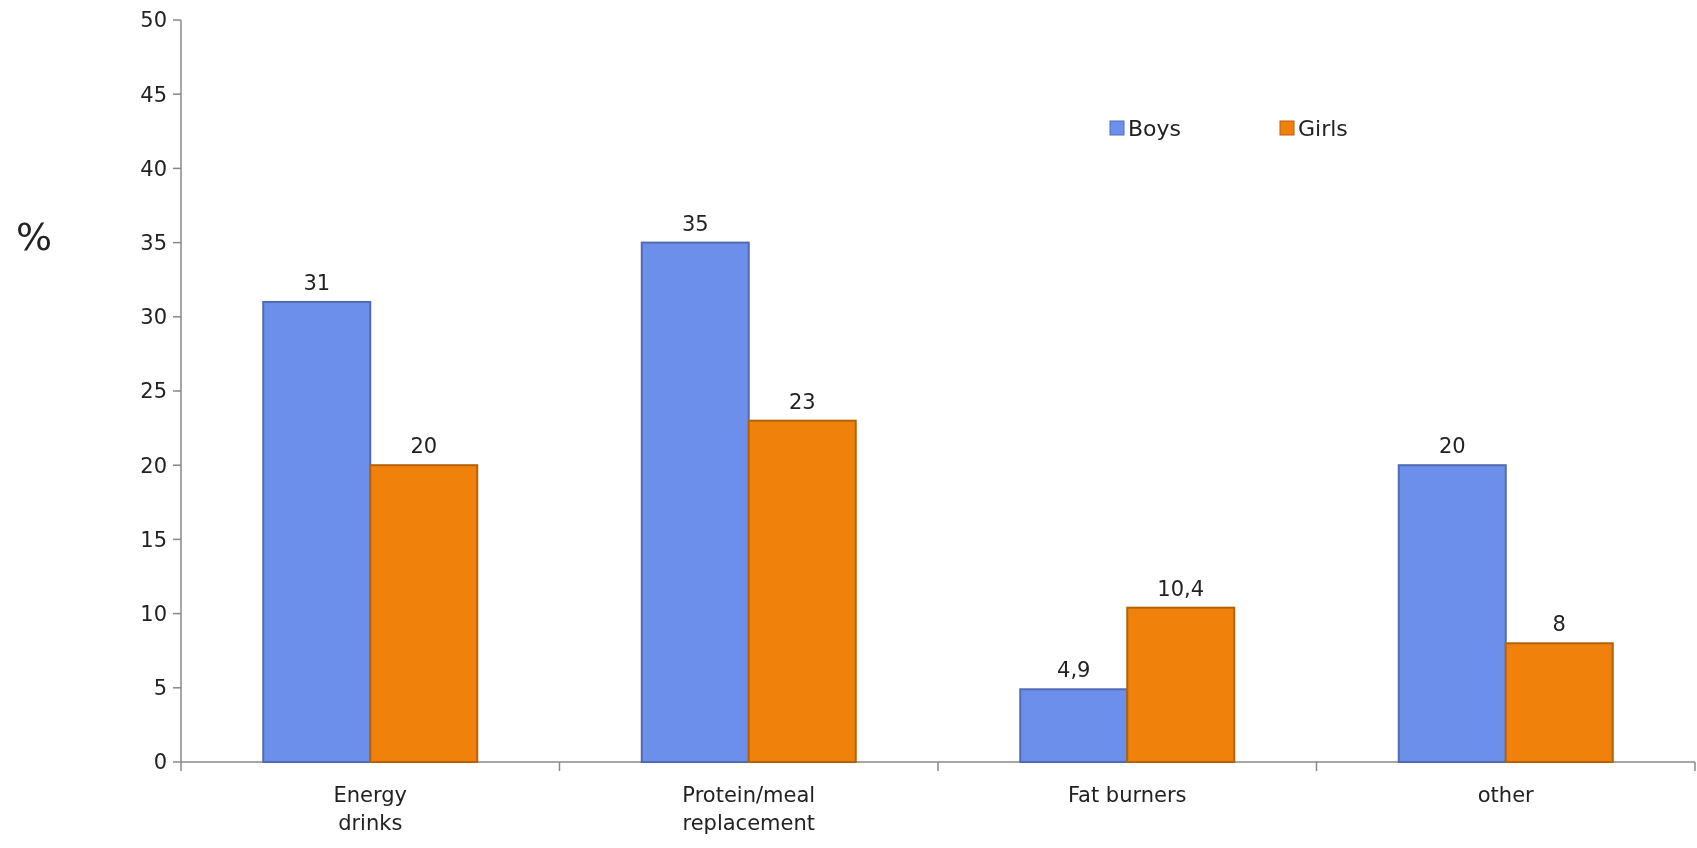 This screenshot has width=1697, height=848. I want to click on data-label: 31, so click(317, 282).